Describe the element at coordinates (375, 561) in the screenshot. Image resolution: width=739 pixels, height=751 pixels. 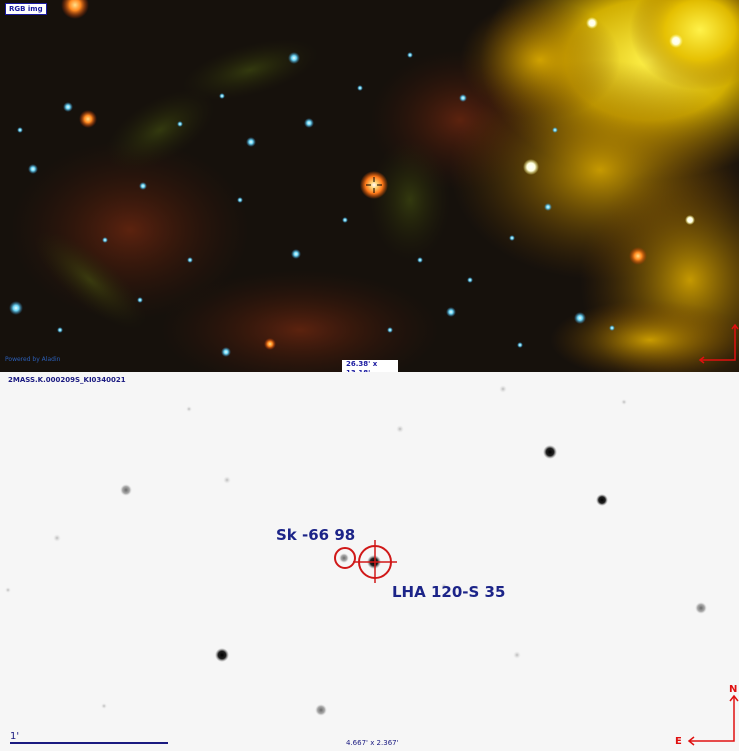
I see `lha-120-s-35-marker` at that location.